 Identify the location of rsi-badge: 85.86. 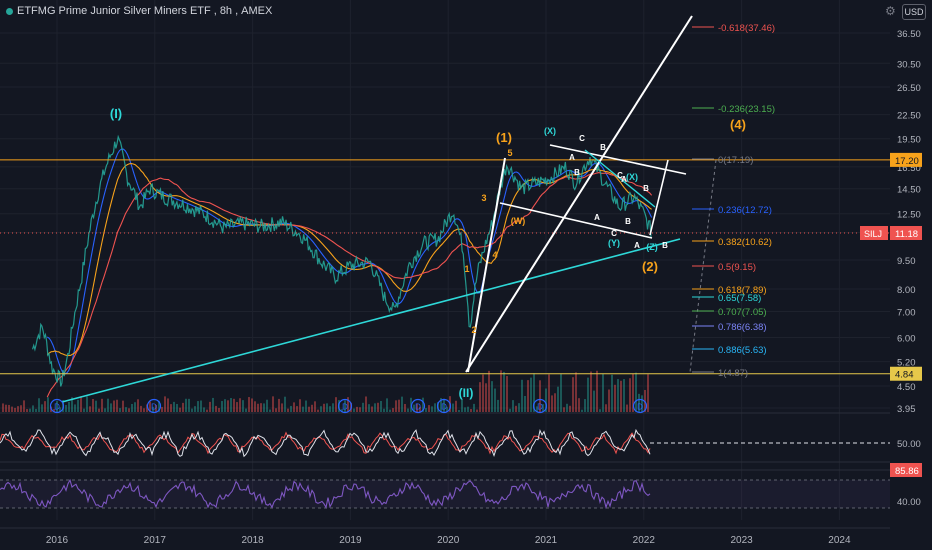
(907, 471).